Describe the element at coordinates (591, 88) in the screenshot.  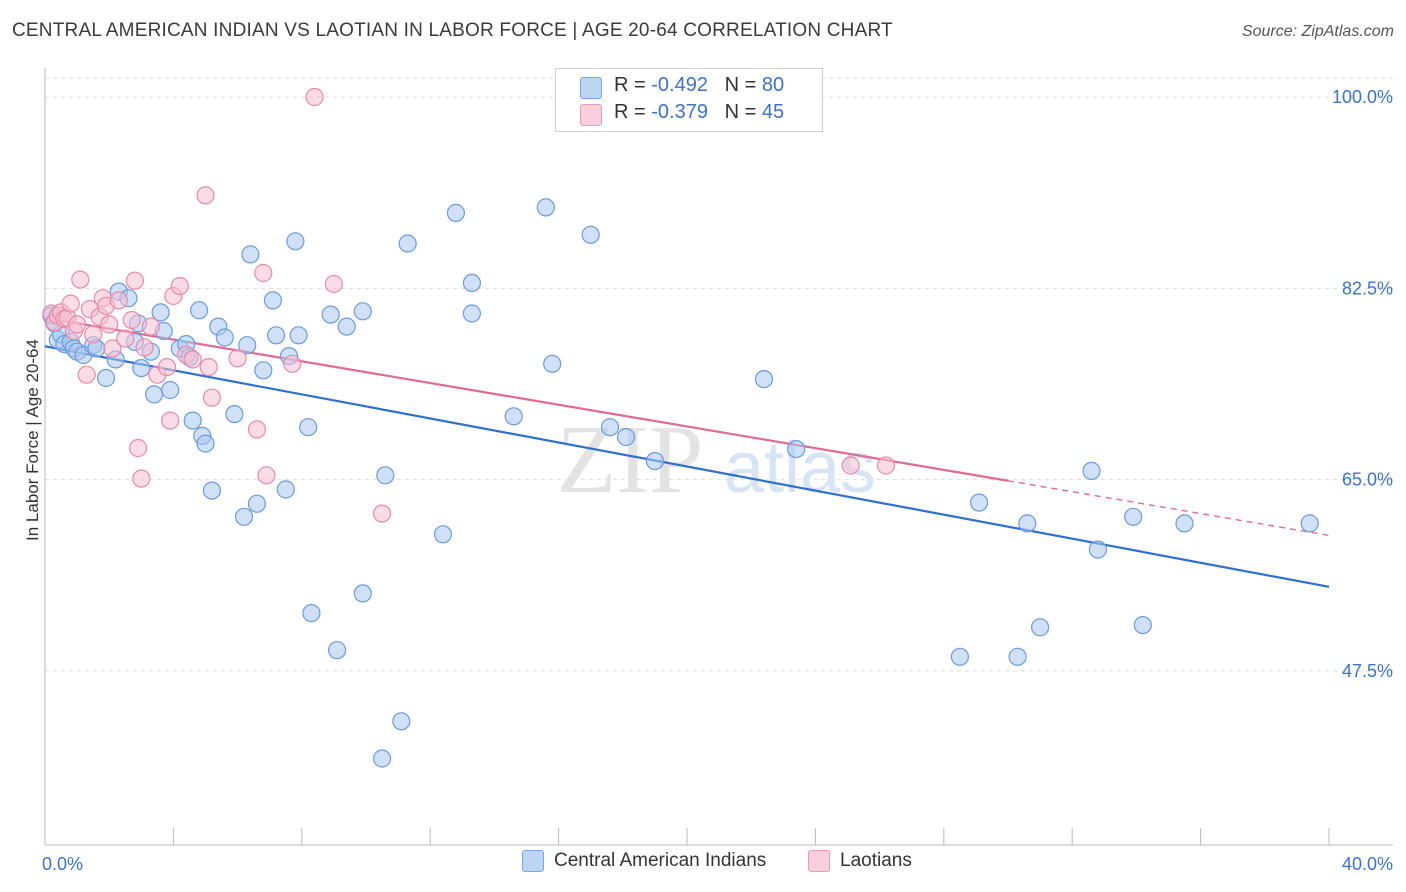
I see `legend-swatch-blue` at that location.